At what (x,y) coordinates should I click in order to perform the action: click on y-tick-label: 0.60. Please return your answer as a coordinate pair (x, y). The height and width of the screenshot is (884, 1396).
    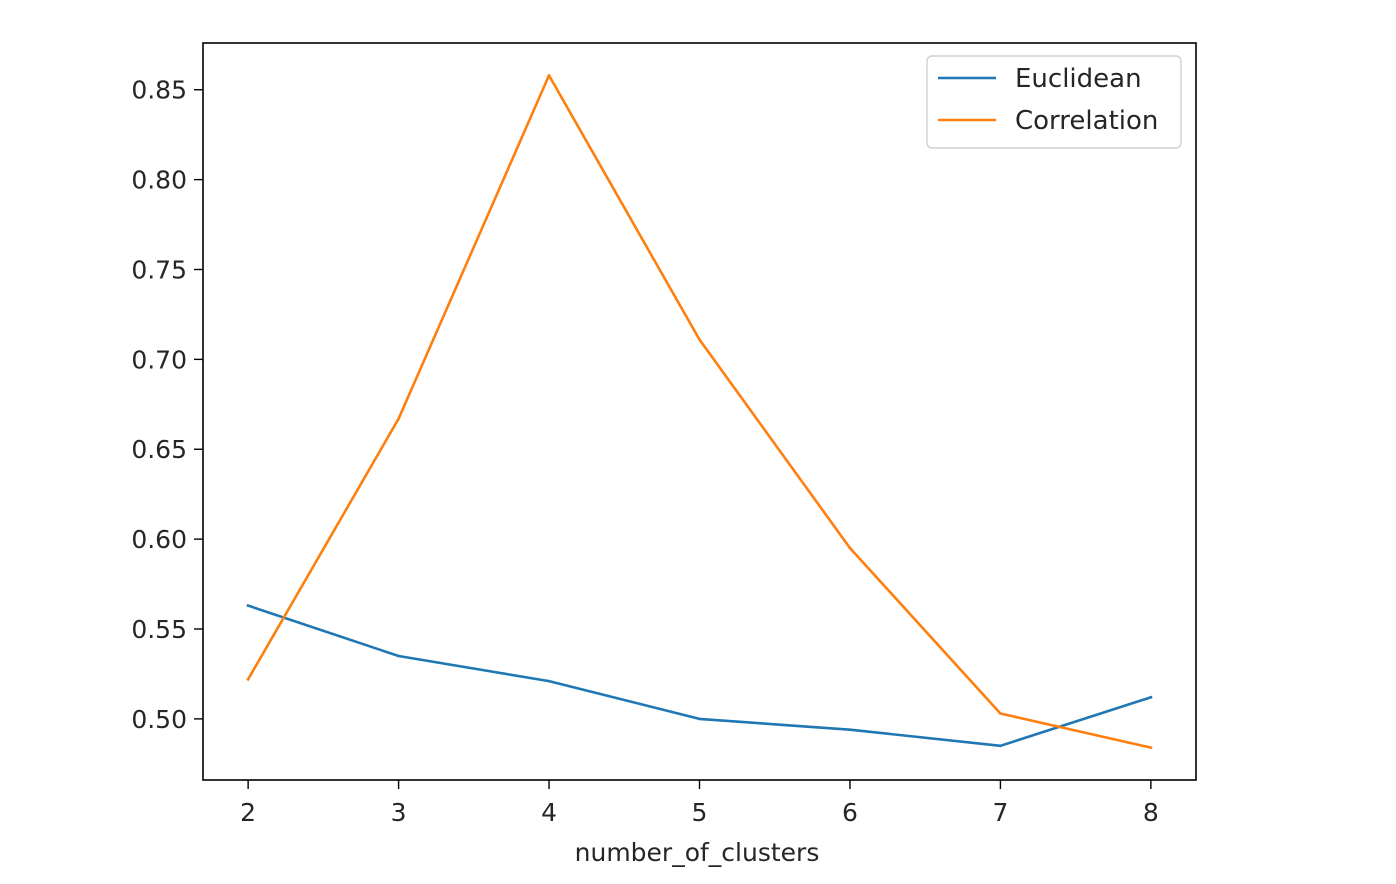
    Looking at the image, I should click on (159, 539).